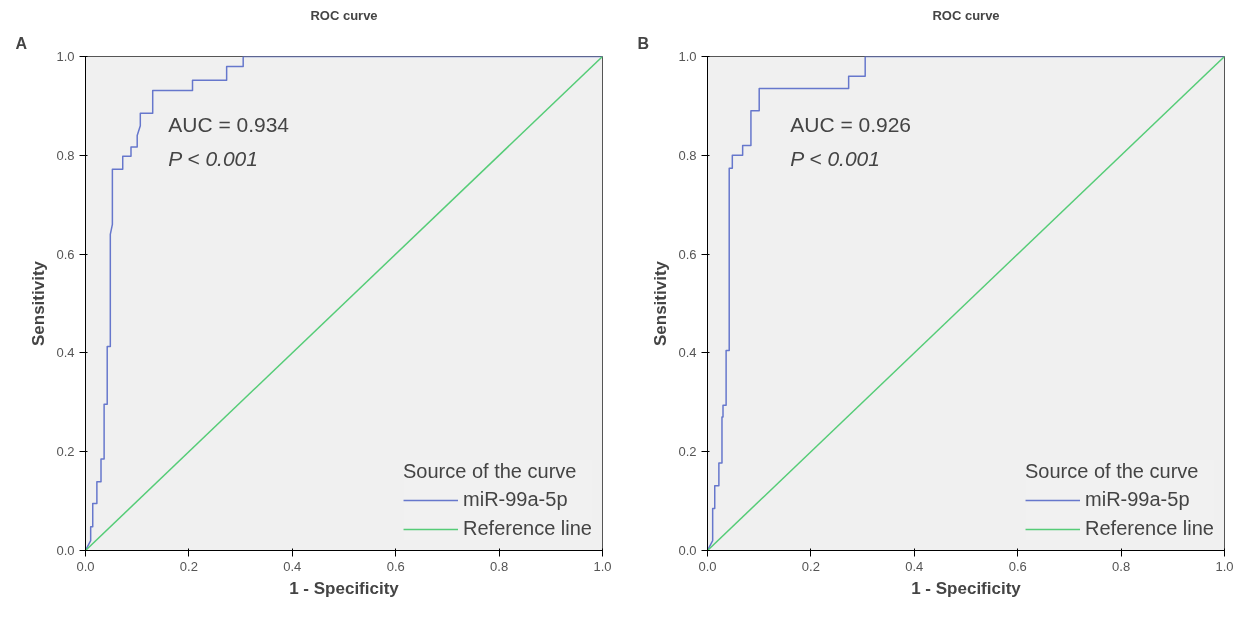 This screenshot has width=1253, height=618. What do you see at coordinates (229, 124) in the screenshot?
I see `annotation: AUC = 0.934` at bounding box center [229, 124].